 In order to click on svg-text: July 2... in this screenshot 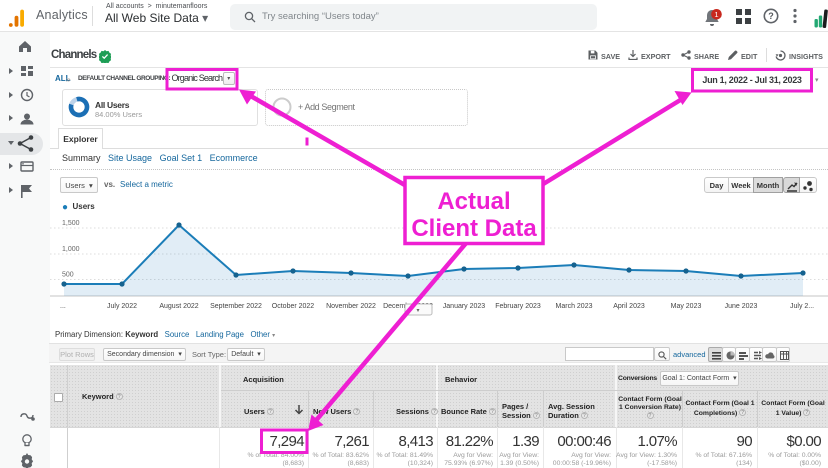, I will do `click(802, 306)`.